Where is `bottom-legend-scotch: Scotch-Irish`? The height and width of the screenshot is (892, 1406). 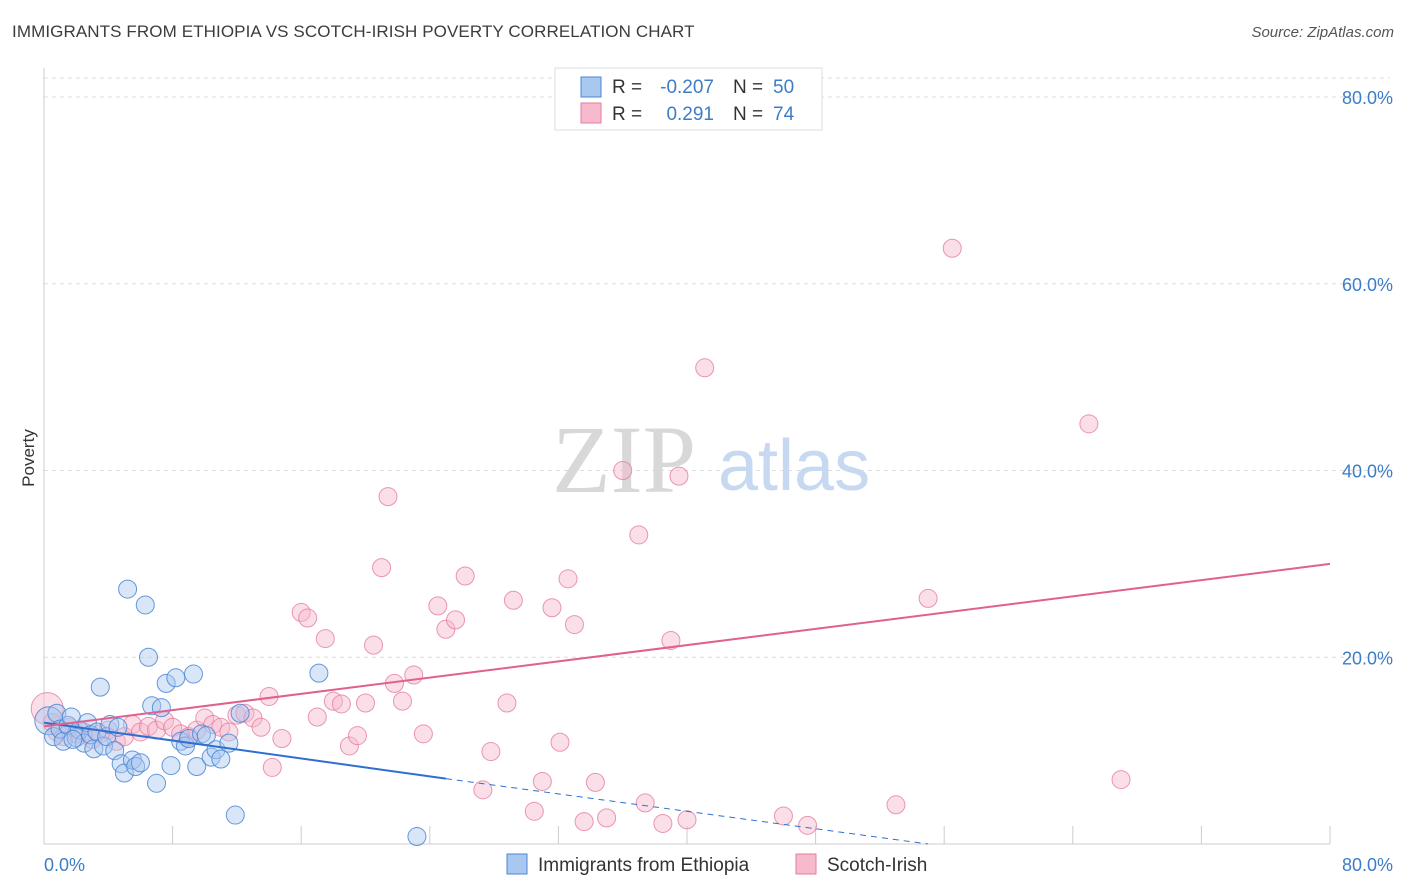 bottom-legend-scotch: Scotch-Irish is located at coordinates (877, 865).